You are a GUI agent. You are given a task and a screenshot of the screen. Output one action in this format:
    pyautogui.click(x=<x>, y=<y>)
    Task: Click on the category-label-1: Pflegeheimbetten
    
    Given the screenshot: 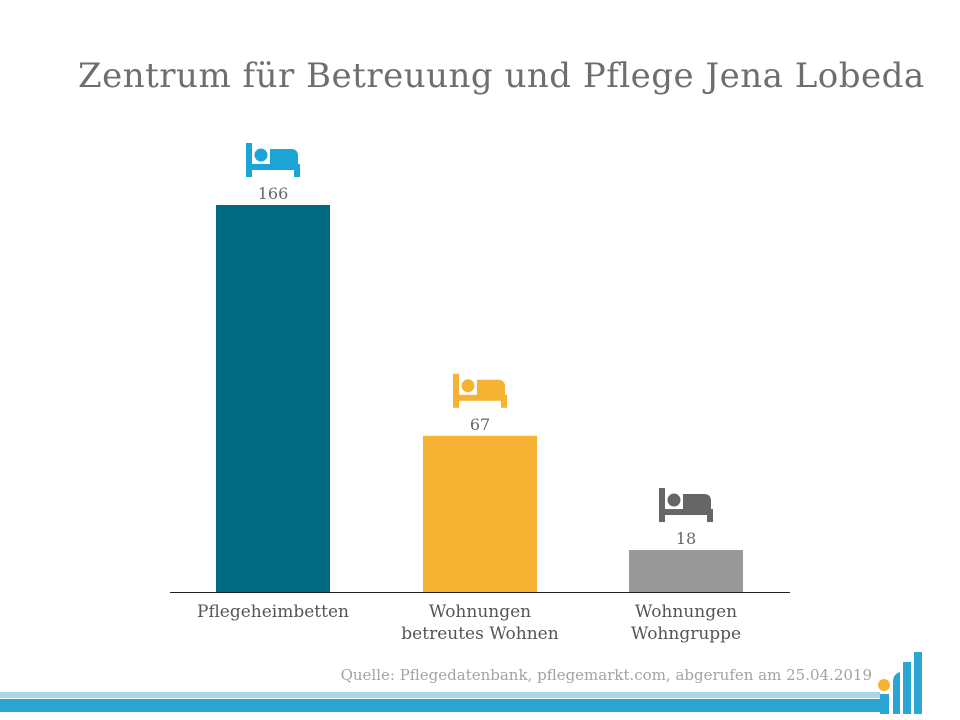 What is the action you would take?
    pyautogui.click(x=273, y=612)
    